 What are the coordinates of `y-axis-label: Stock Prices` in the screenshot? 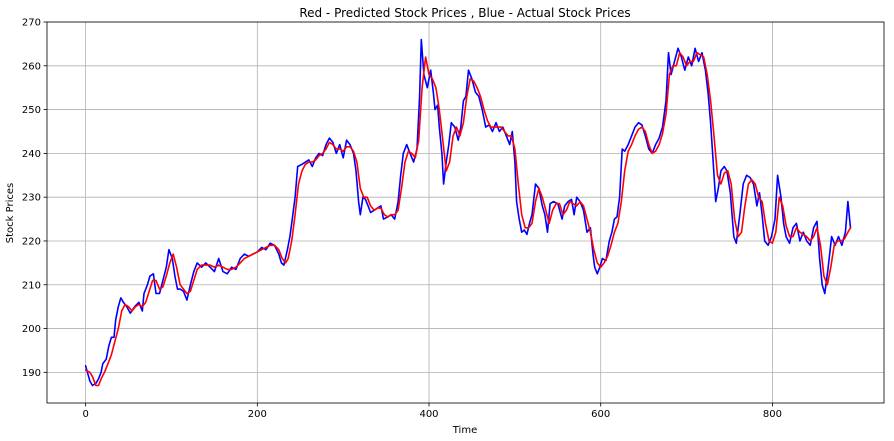 It's located at (10, 213).